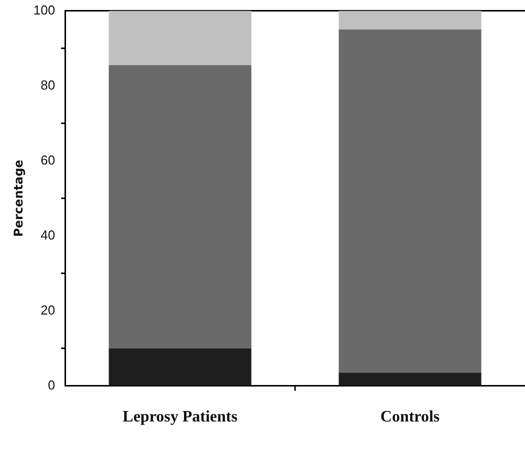 This screenshot has height=459, width=525. Describe the element at coordinates (180, 417) in the screenshot. I see `x-tick-label: Leprosy Patients` at that location.